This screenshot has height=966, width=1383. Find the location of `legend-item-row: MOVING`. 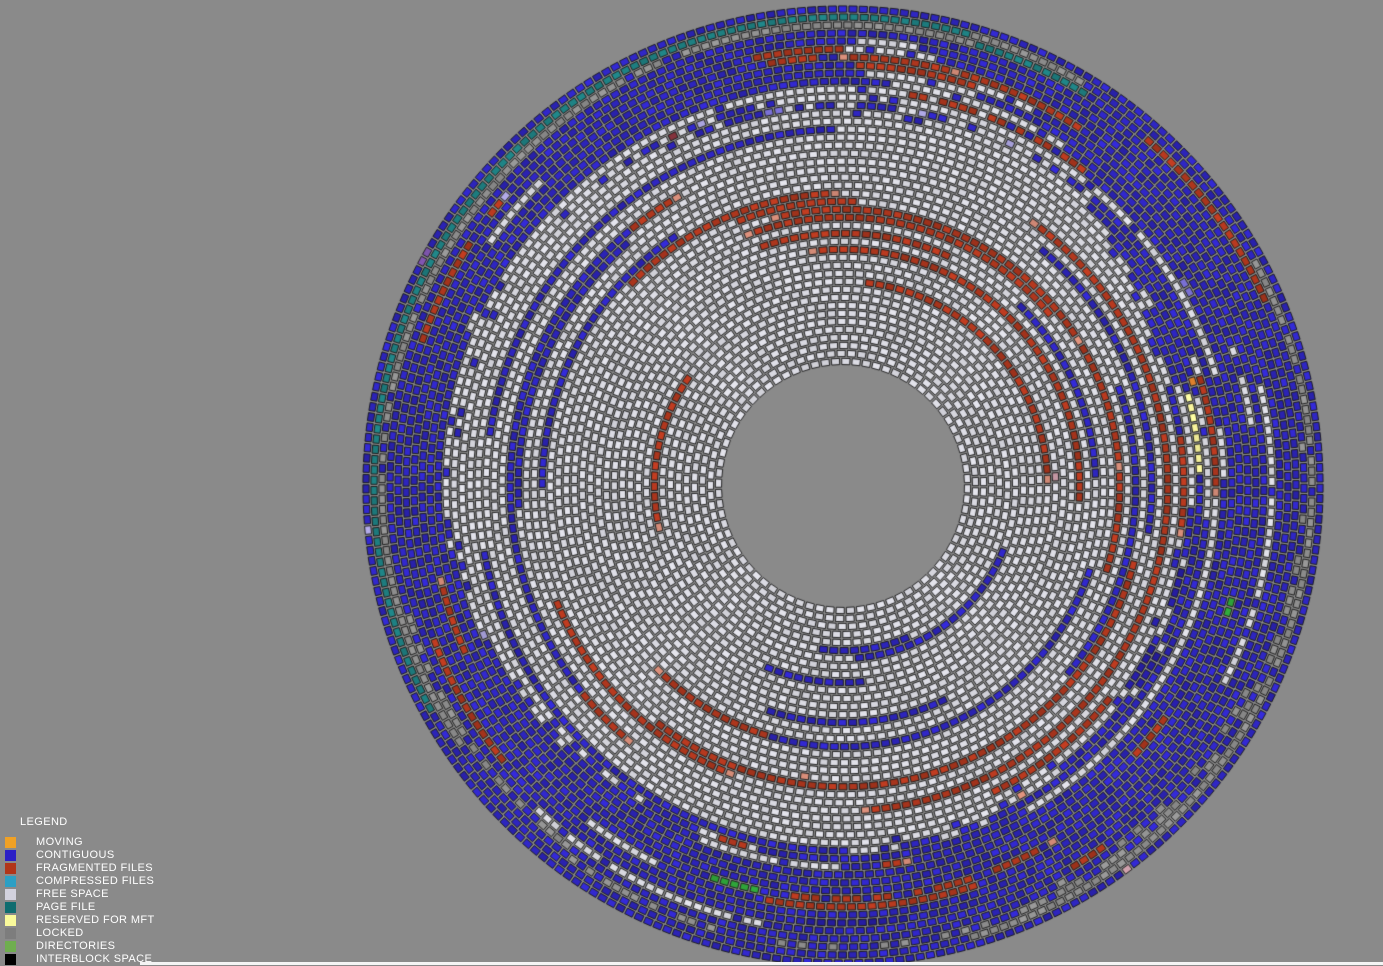

legend-item-row: MOVING is located at coordinates (80, 842).